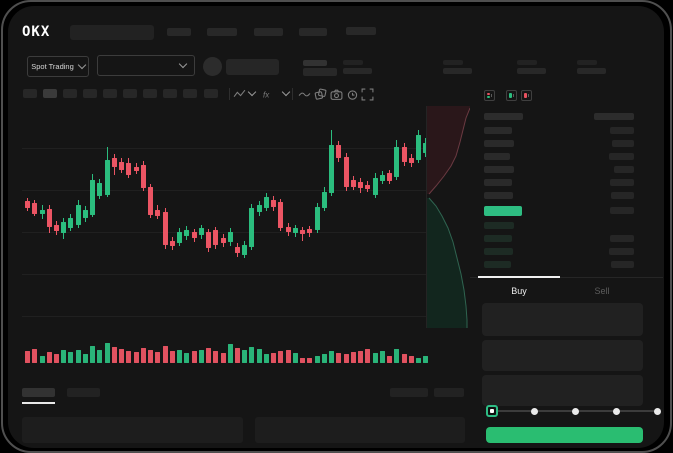 The width and height of the screenshot is (673, 453). Describe the element at coordinates (526, 95) in the screenshot. I see `asks-book-icon` at that location.